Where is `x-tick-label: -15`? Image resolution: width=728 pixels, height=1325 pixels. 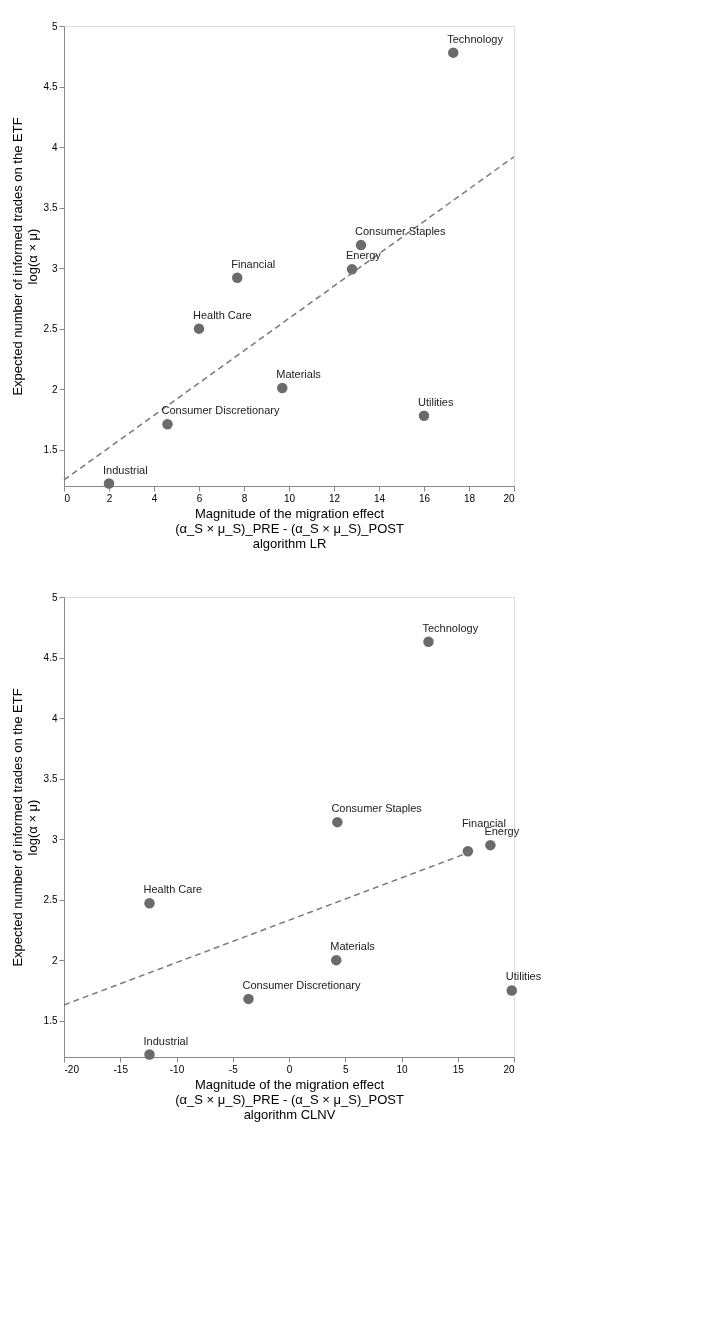
x-tick-label: -15 is located at coordinates (121, 1069).